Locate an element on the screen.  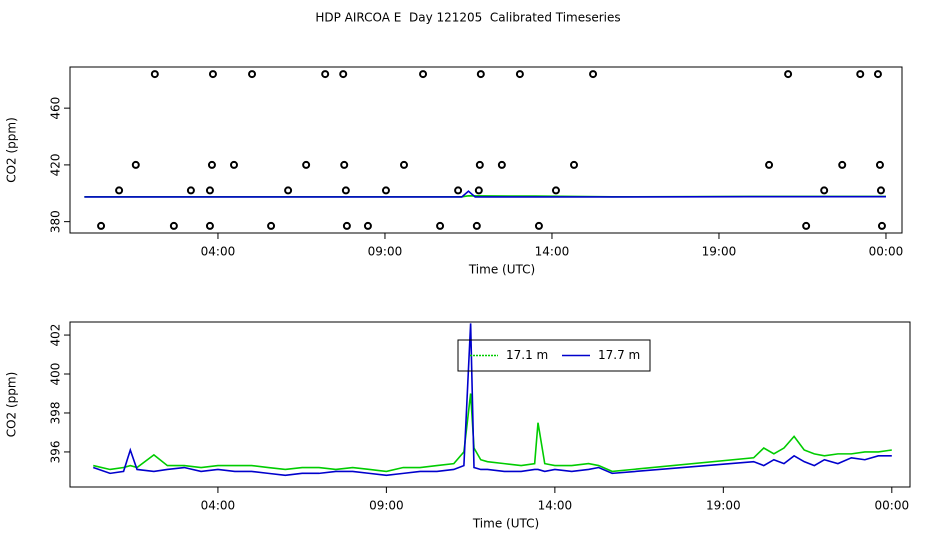
legend-label: 17.7 m is located at coordinates (619, 355).